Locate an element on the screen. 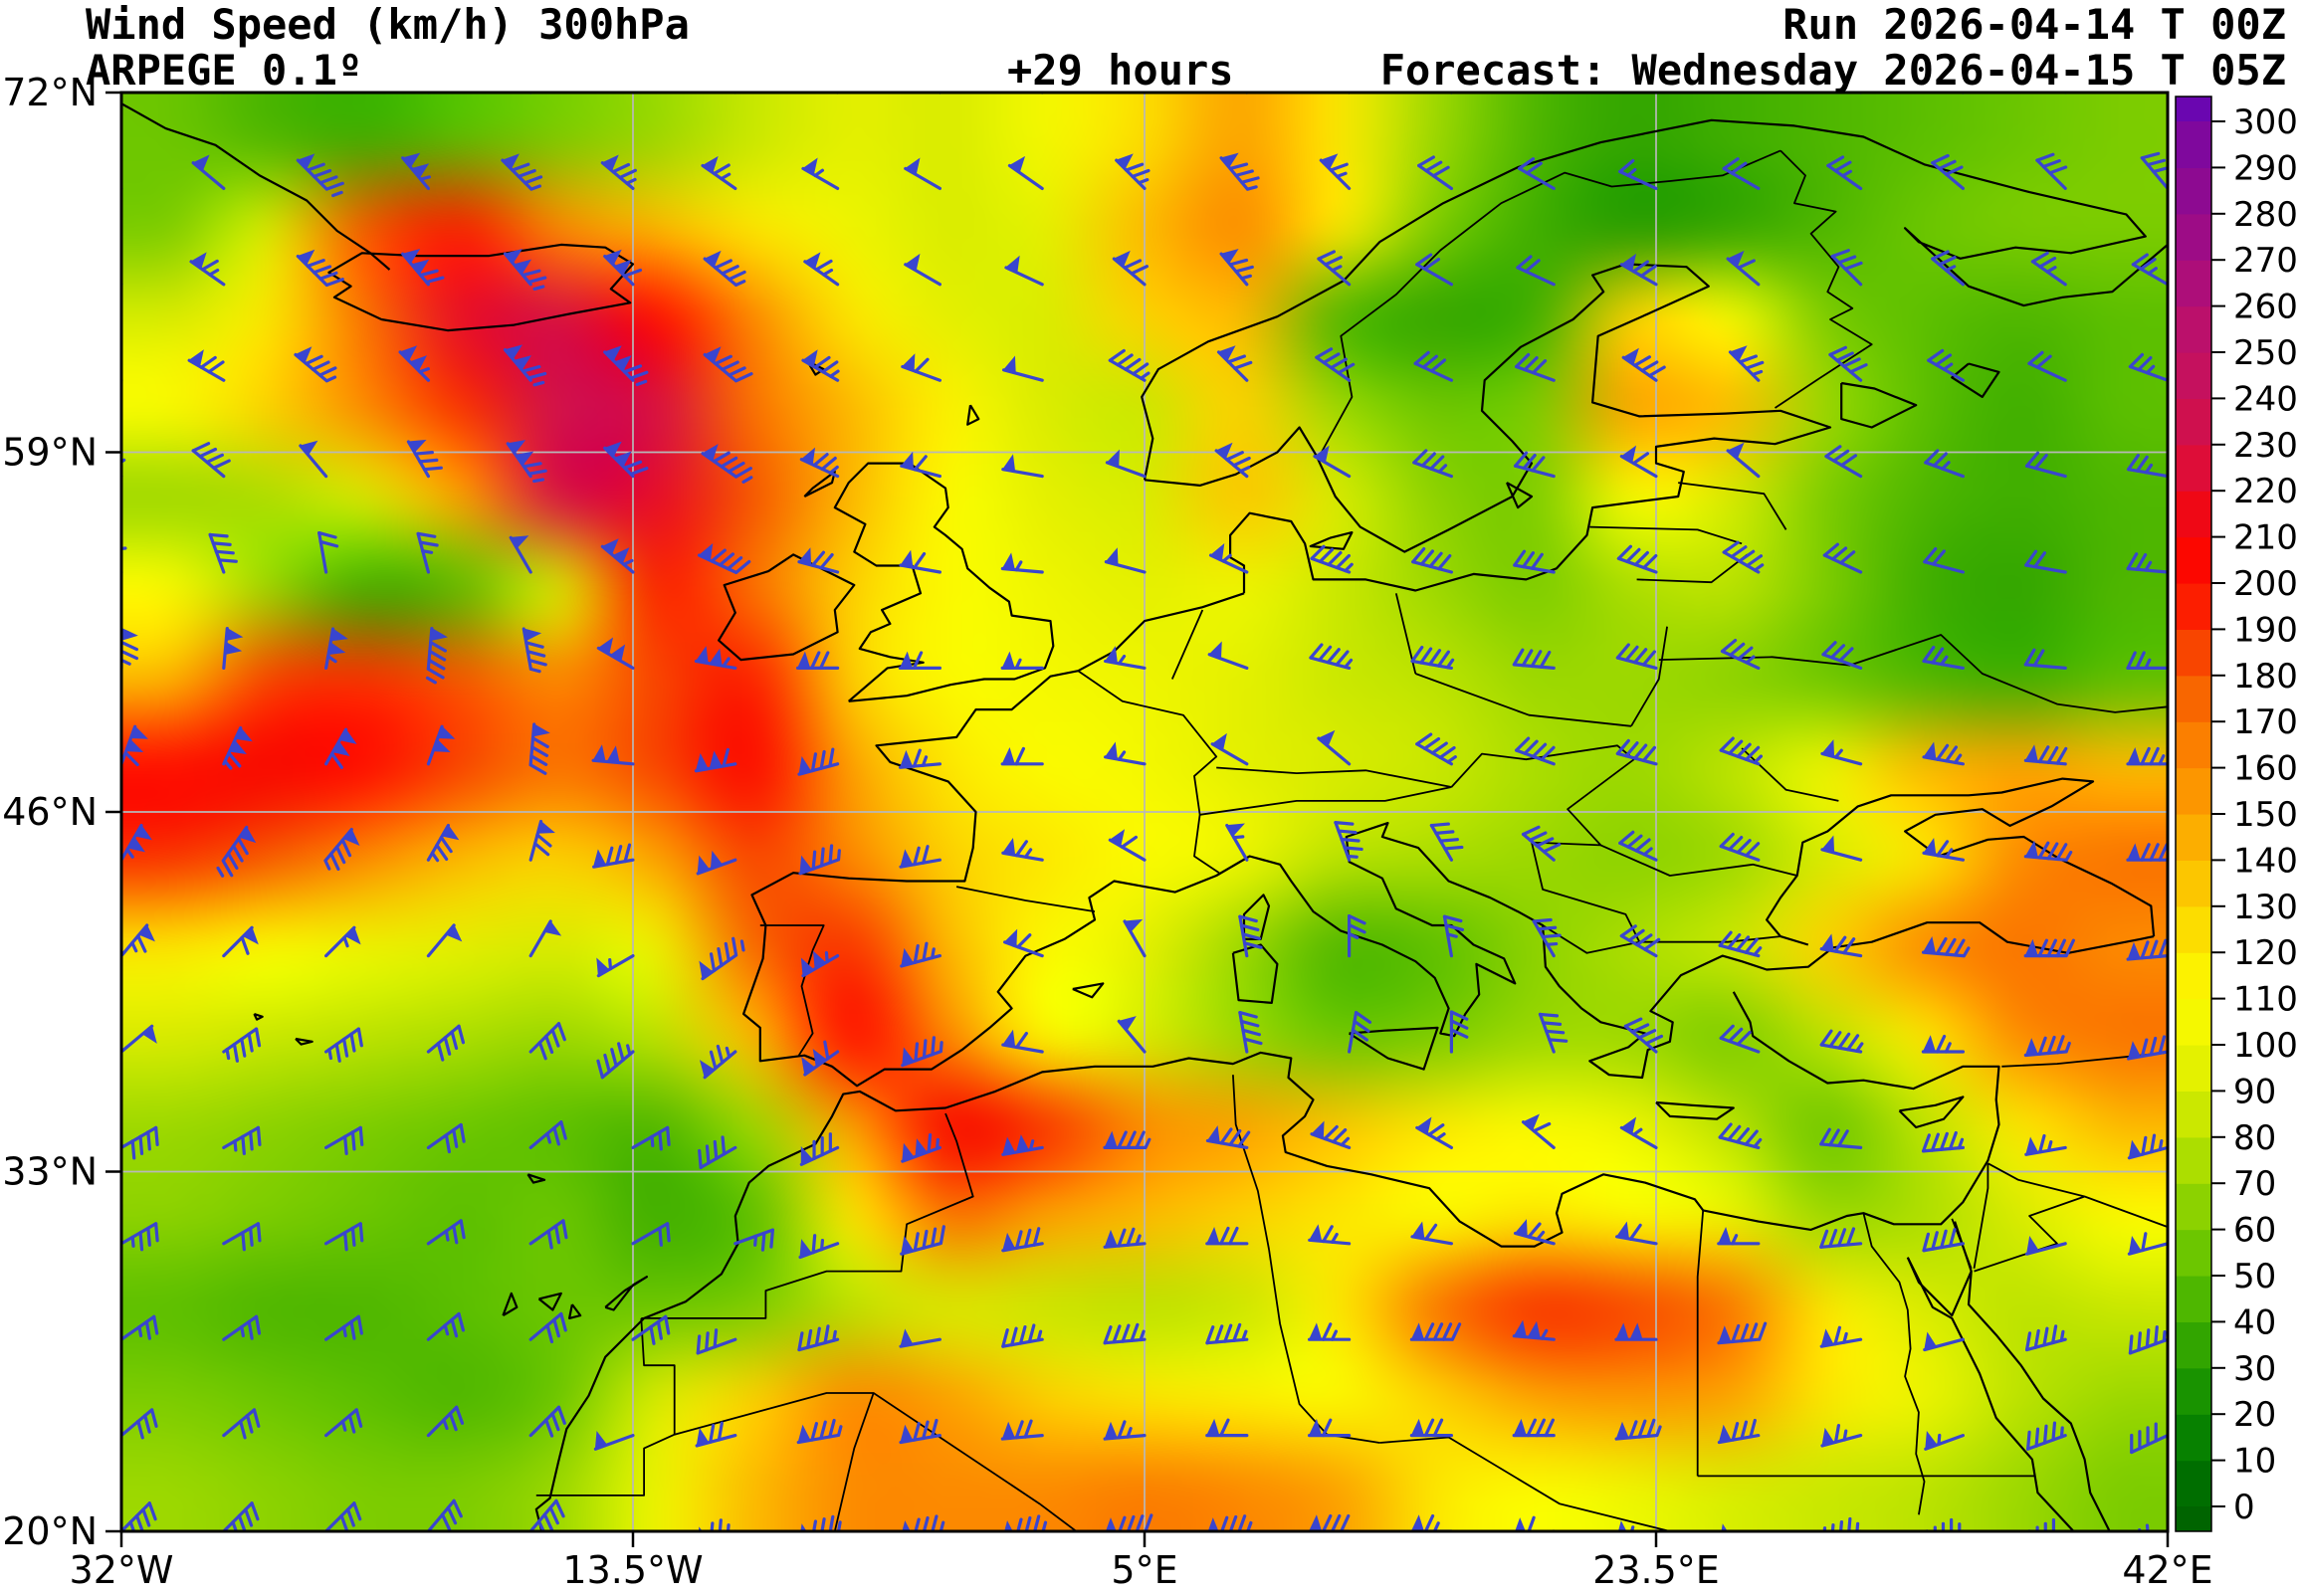 The height and width of the screenshot is (1596, 2302). river-line is located at coordinates (1894, 1363).